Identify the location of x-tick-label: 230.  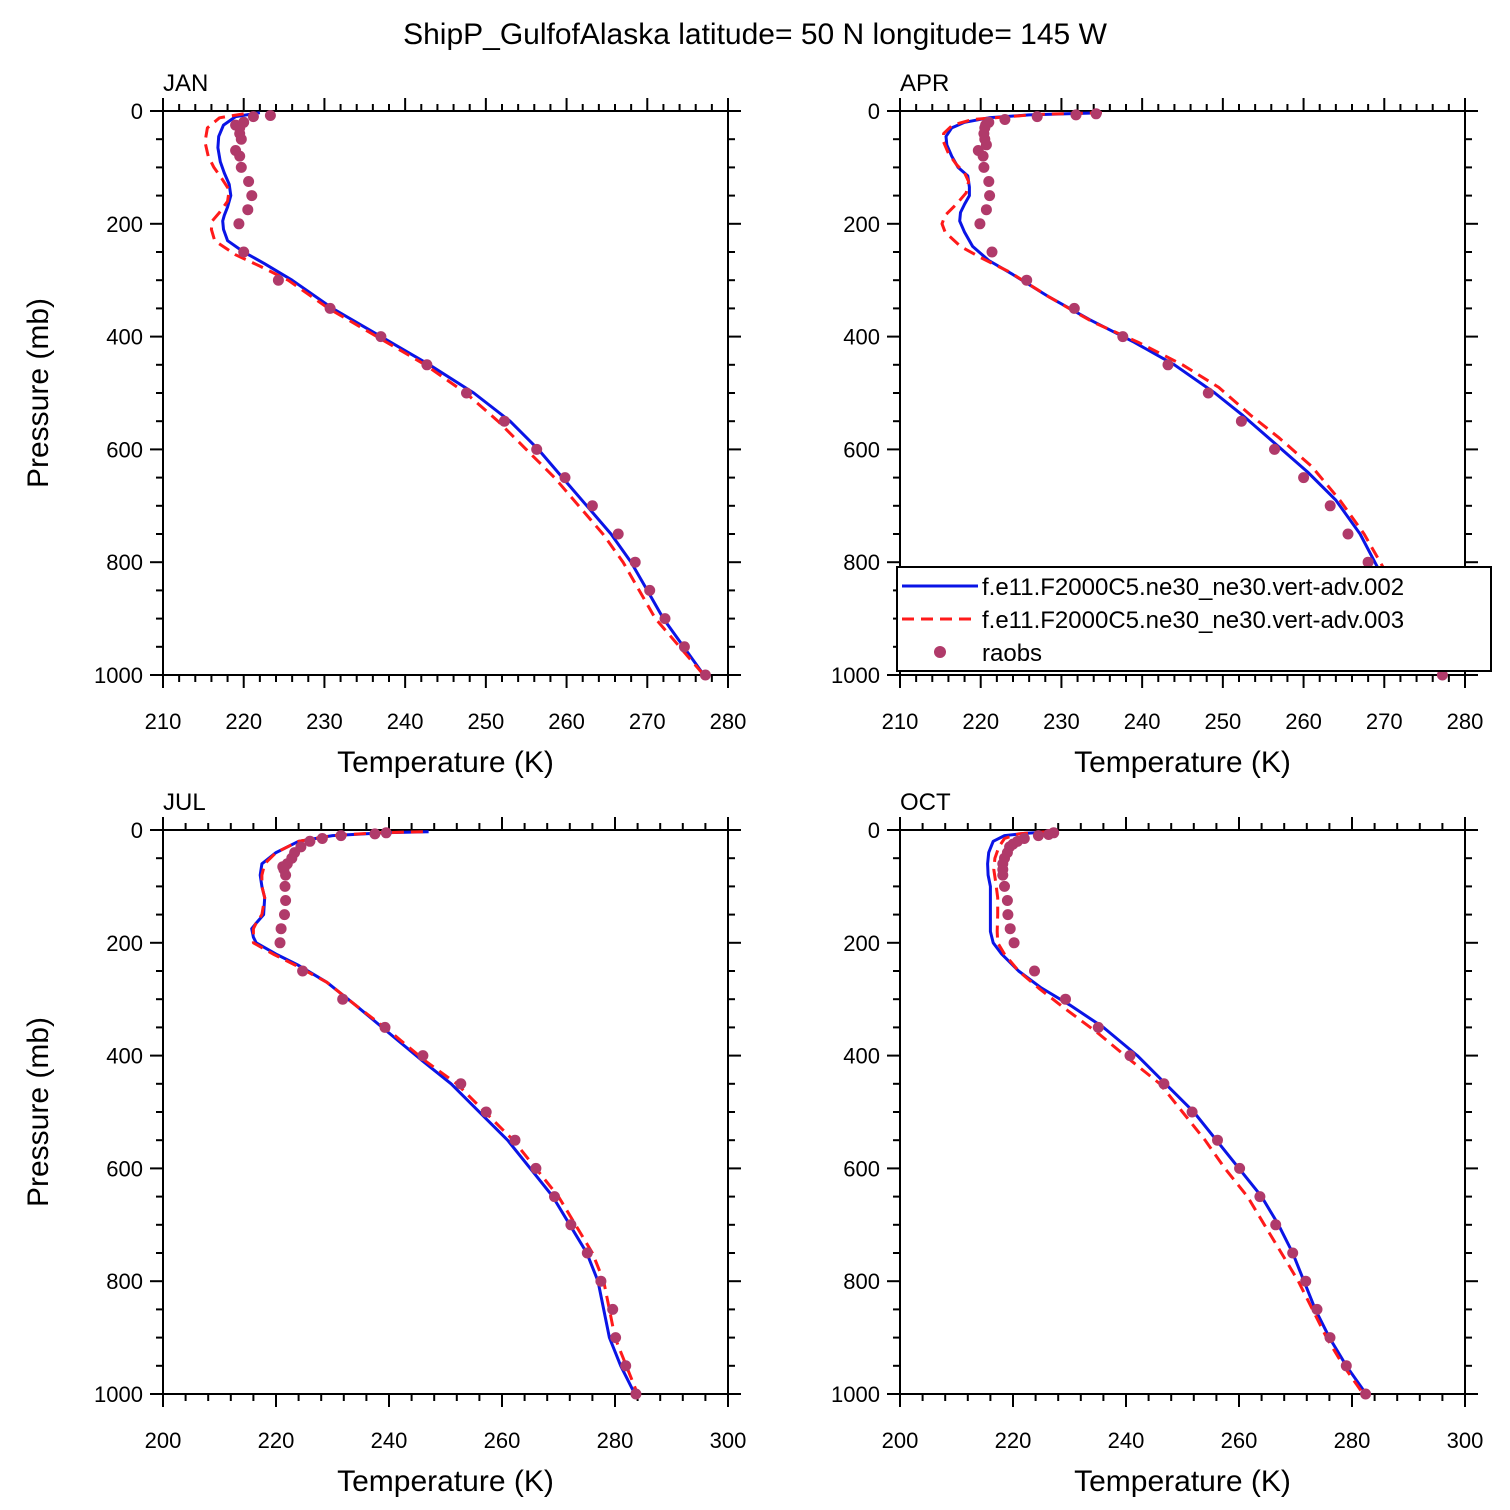
(1061, 721).